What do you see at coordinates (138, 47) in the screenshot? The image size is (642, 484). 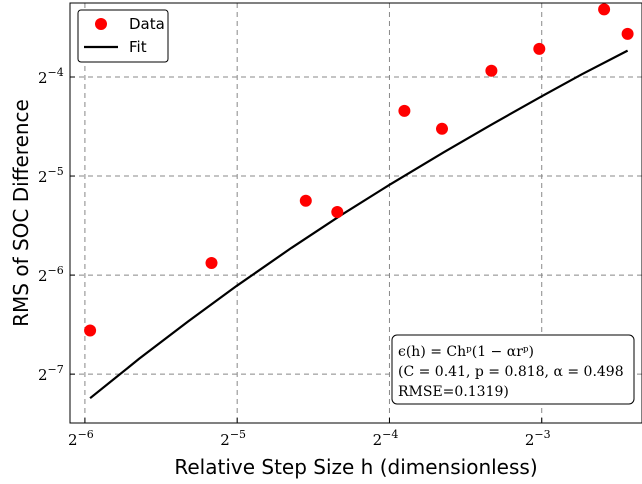 I see `legend-label-fit: Fit` at bounding box center [138, 47].